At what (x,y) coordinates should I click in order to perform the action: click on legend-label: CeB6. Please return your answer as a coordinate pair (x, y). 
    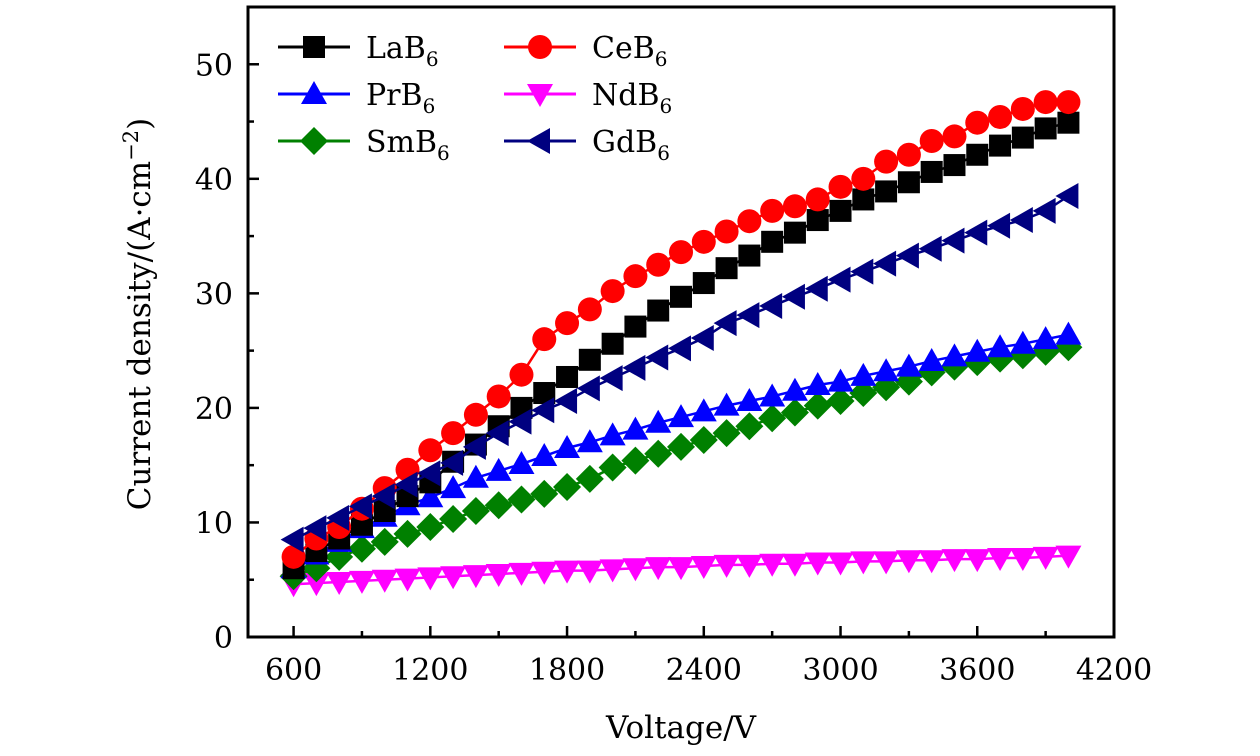
    Looking at the image, I should click on (630, 51).